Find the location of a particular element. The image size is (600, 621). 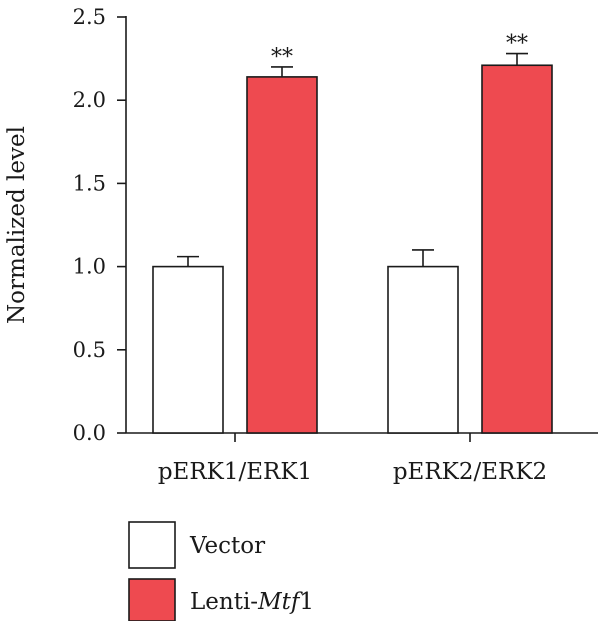

legend: Vector Lenti-Mtf1 is located at coordinates (221, 571).